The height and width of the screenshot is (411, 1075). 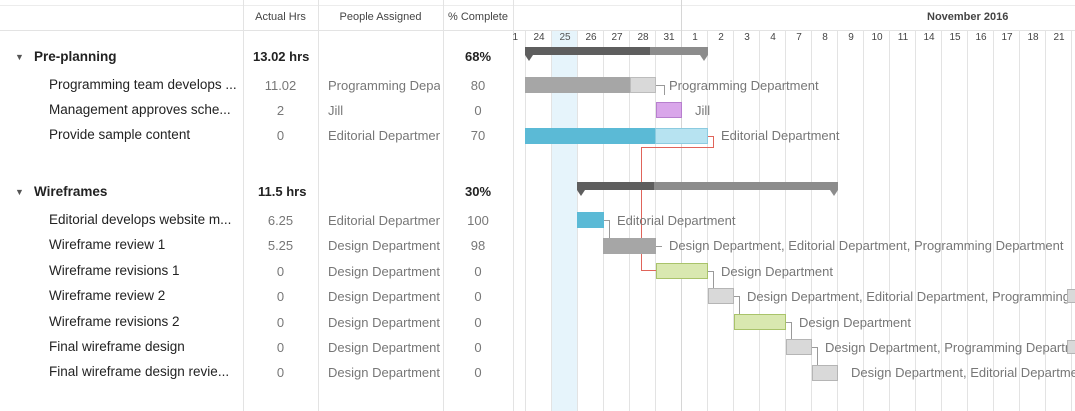 What do you see at coordinates (71, 191) in the screenshot?
I see `group-name-wireframes: Wireframes` at bounding box center [71, 191].